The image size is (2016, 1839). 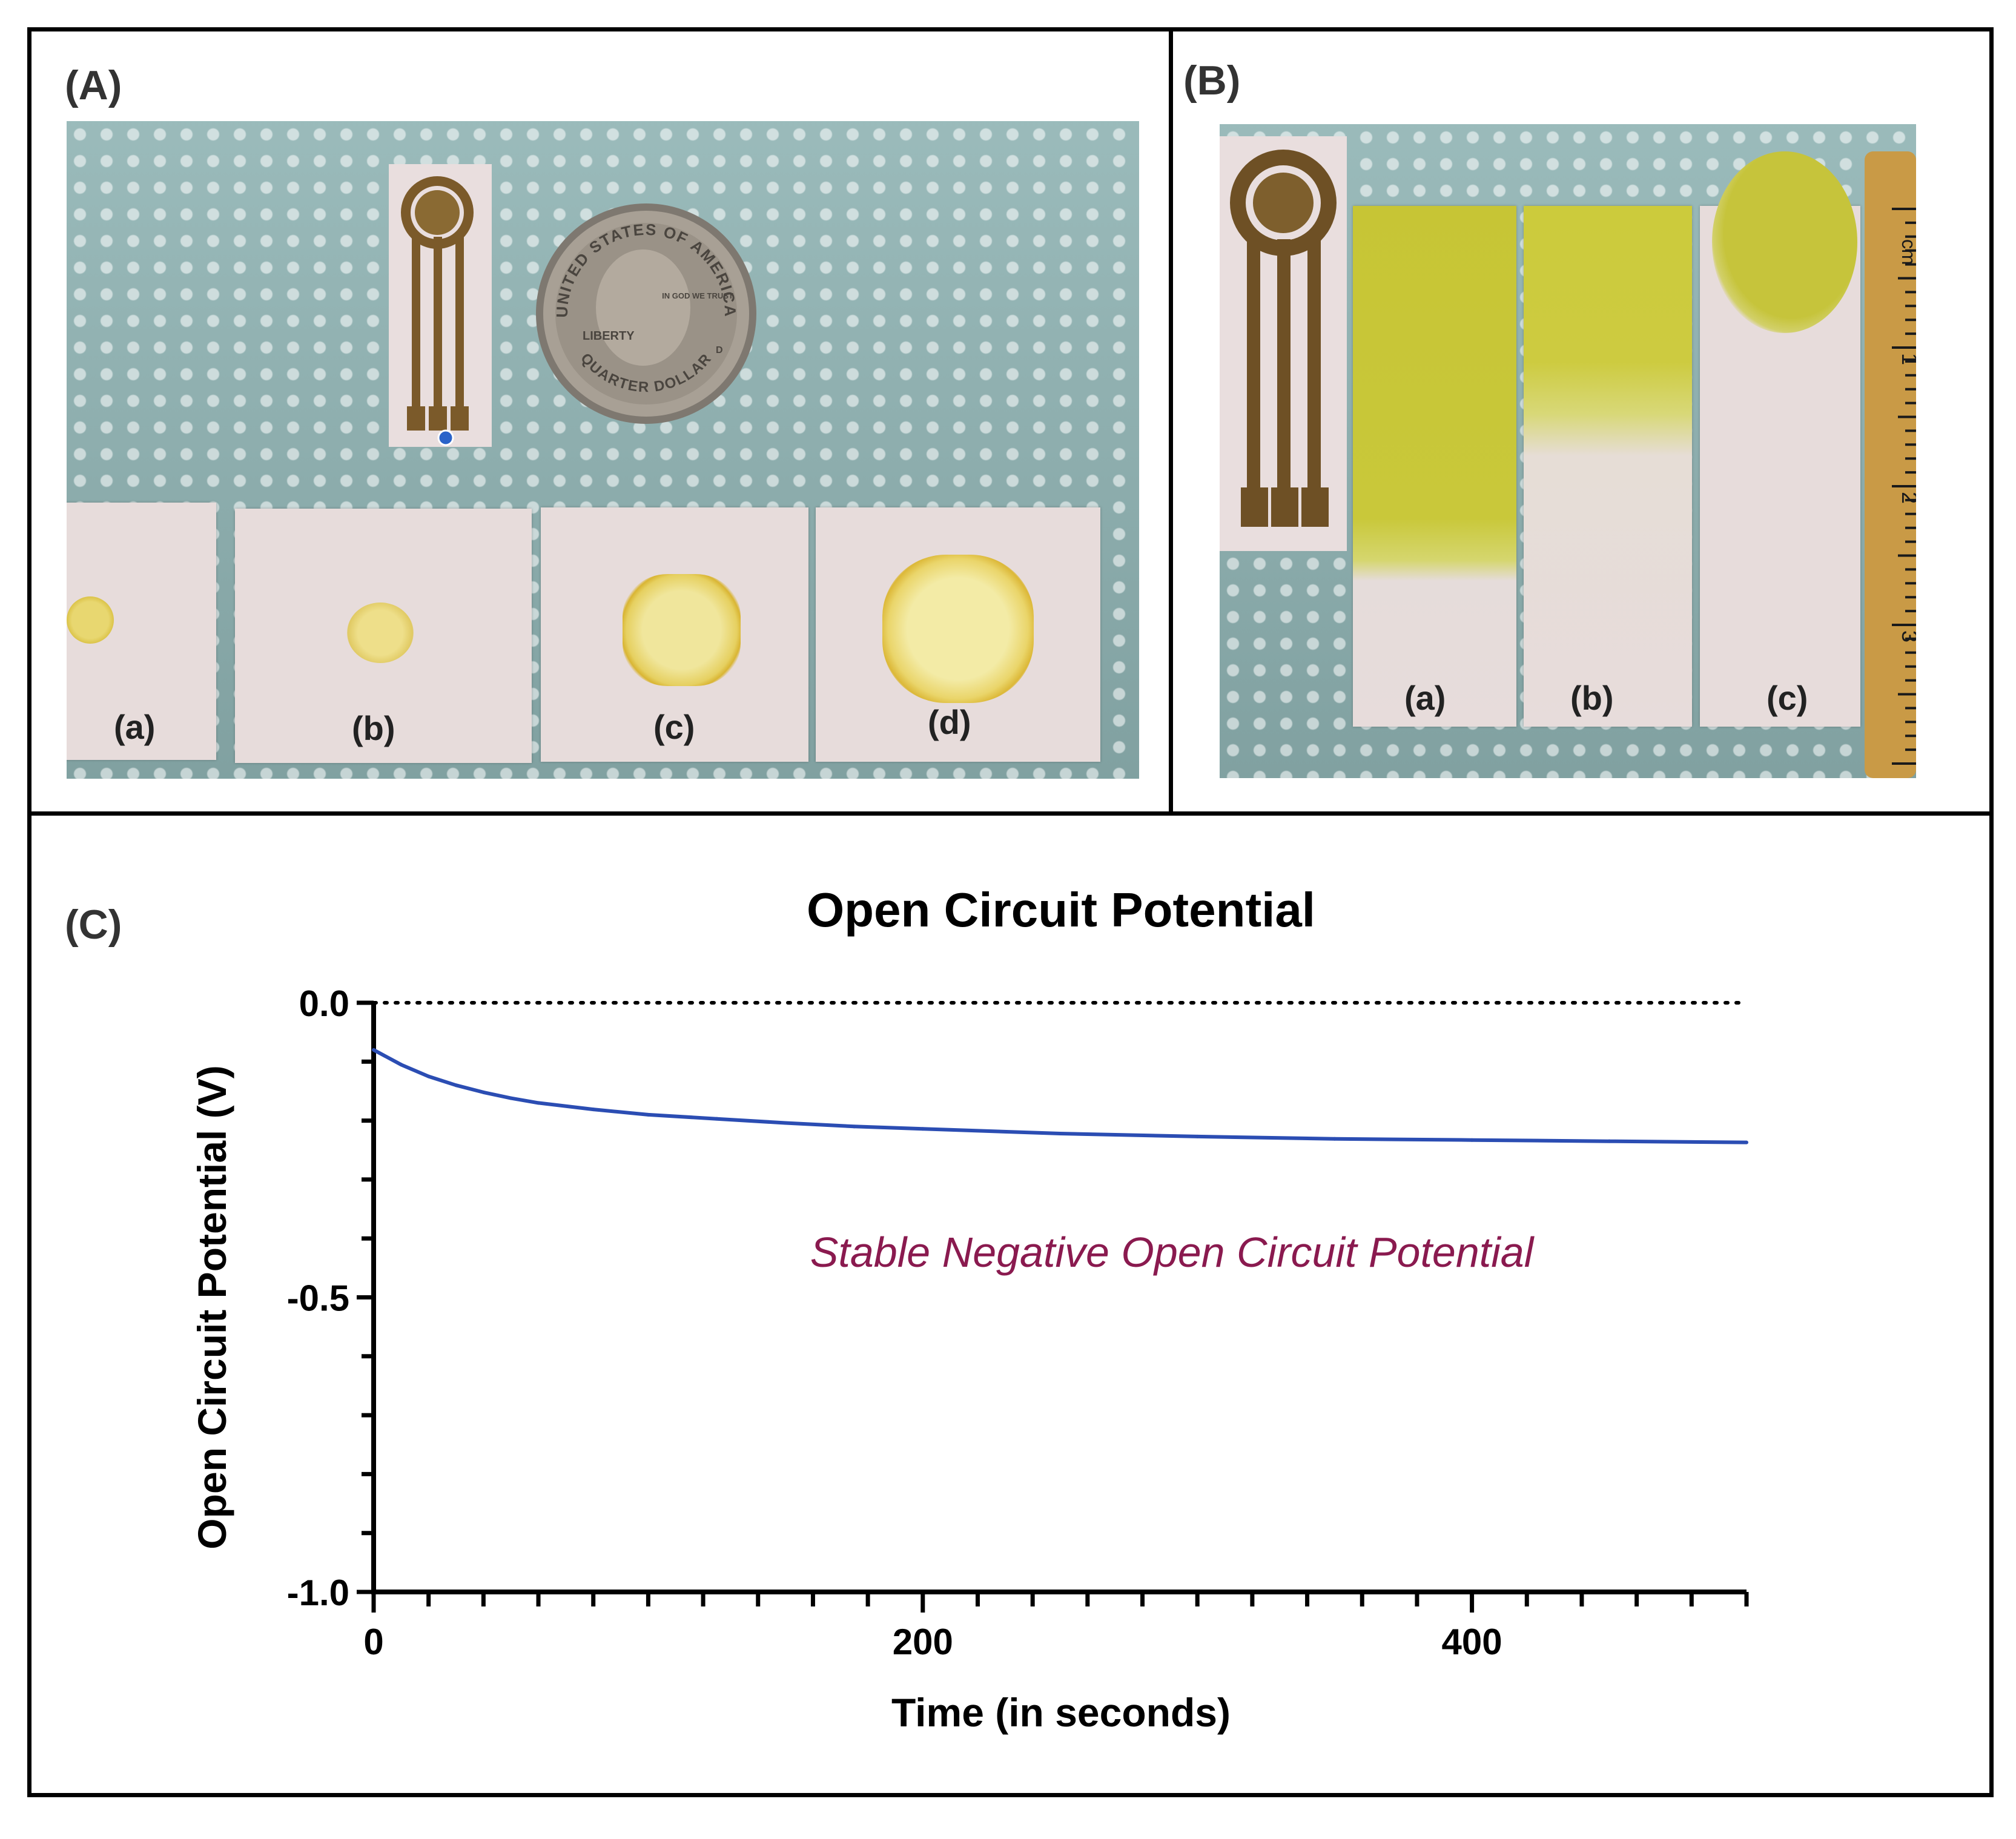 I want to click on sensor-electrode, so click(x=440, y=305).